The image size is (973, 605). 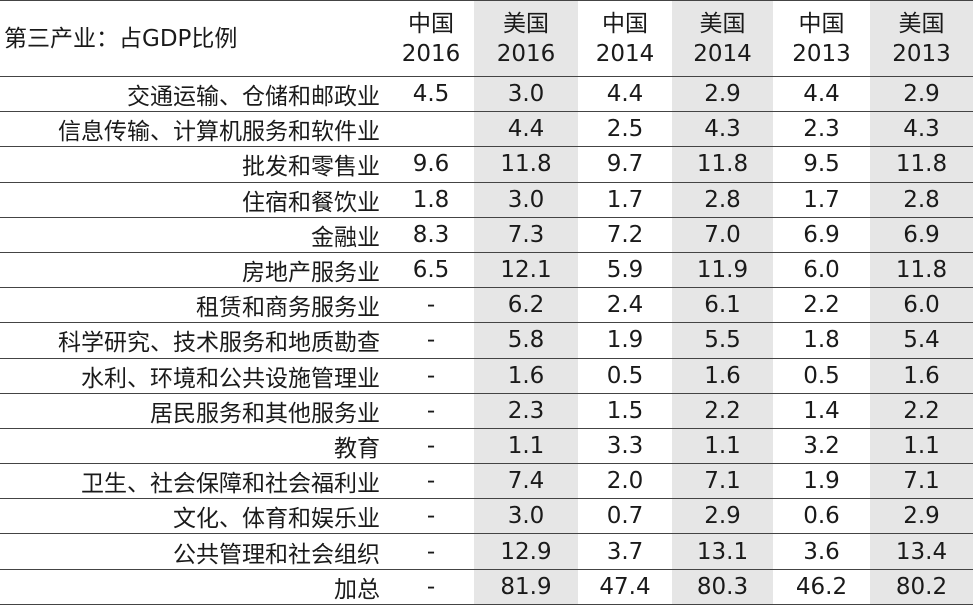 What do you see at coordinates (526, 235) in the screenshot?
I see `cell: 7.3` at bounding box center [526, 235].